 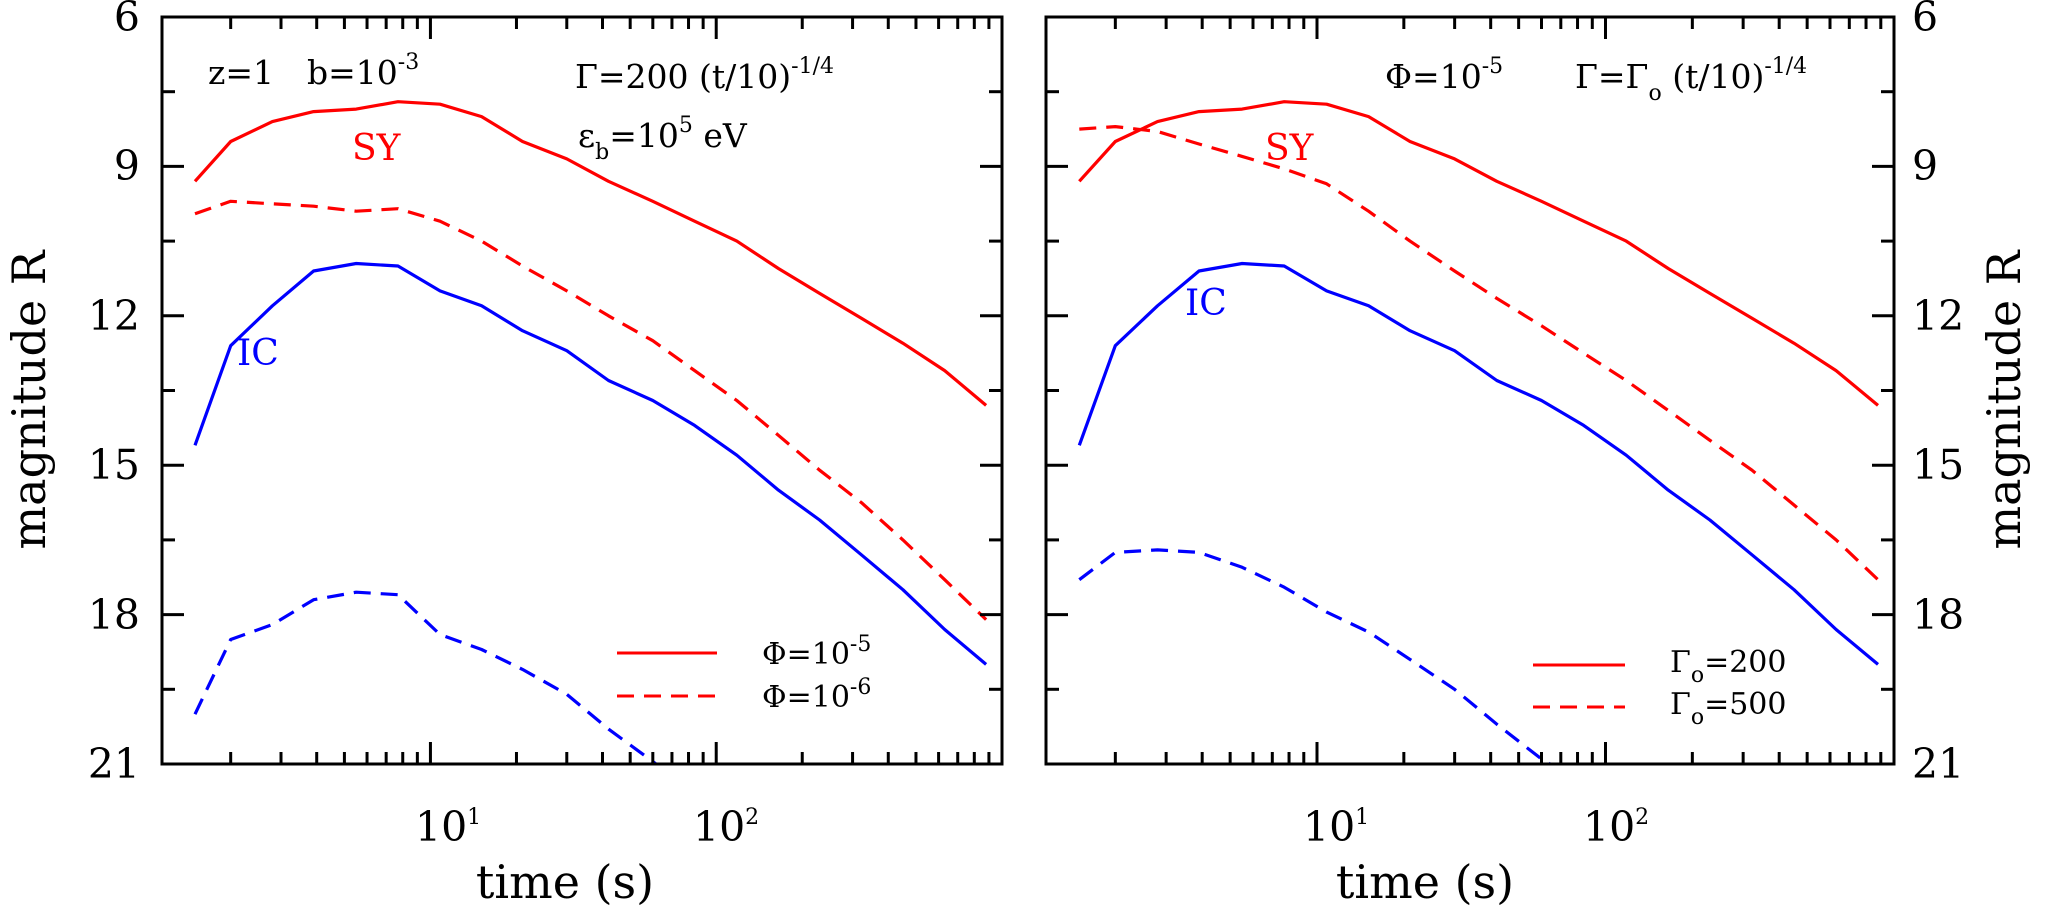 I want to click on left-y-tick-label: 18, so click(x=114, y=615).